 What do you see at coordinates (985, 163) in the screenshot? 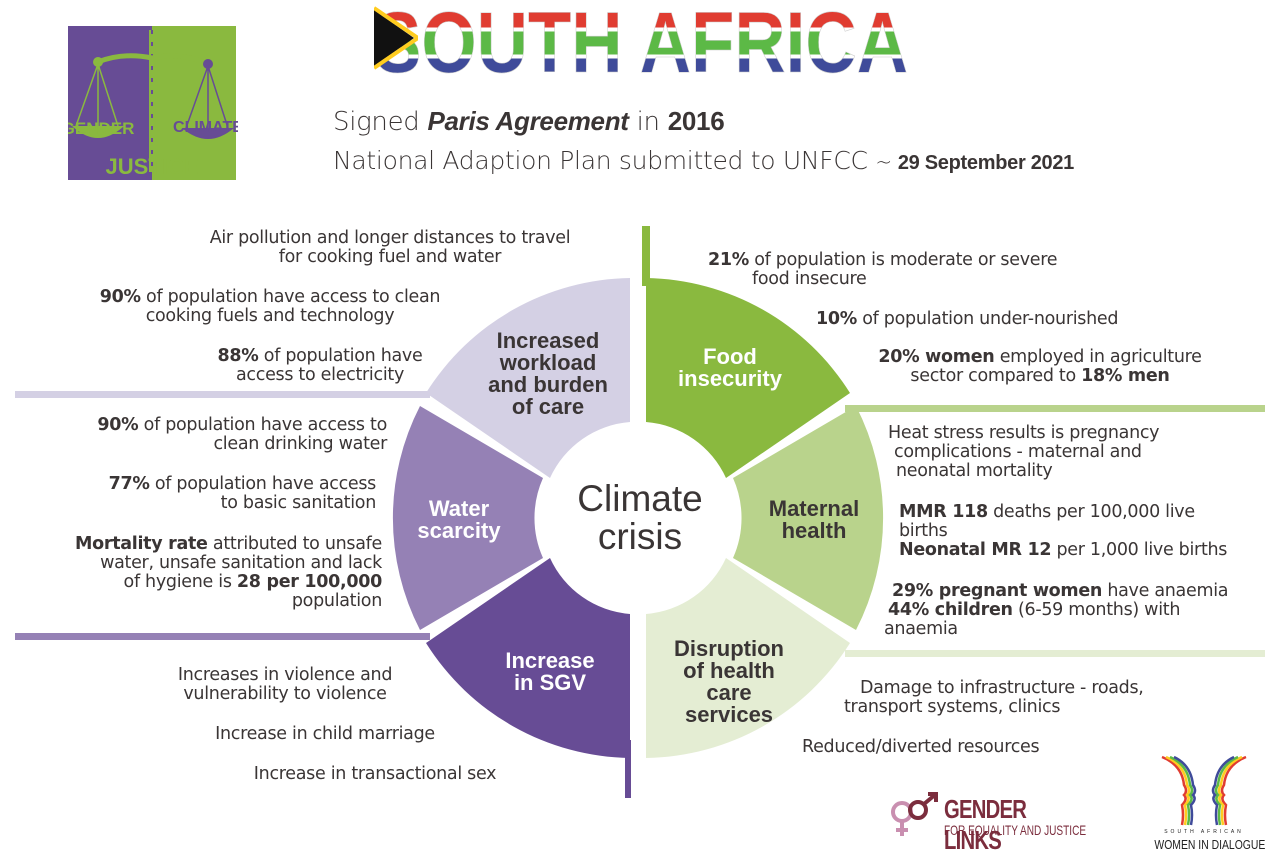
I see `submission-date: 29 September 2021` at bounding box center [985, 163].